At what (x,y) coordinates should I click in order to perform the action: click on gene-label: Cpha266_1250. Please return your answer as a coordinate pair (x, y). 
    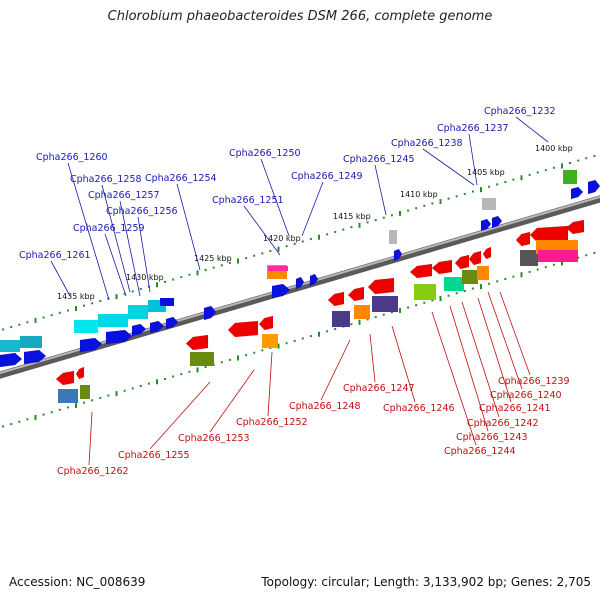
    Looking at the image, I should click on (265, 153).